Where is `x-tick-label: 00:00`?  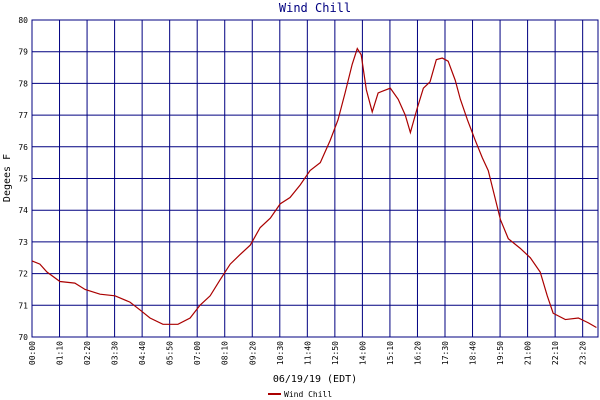
x-tick-label: 00:00 is located at coordinates (32, 353).